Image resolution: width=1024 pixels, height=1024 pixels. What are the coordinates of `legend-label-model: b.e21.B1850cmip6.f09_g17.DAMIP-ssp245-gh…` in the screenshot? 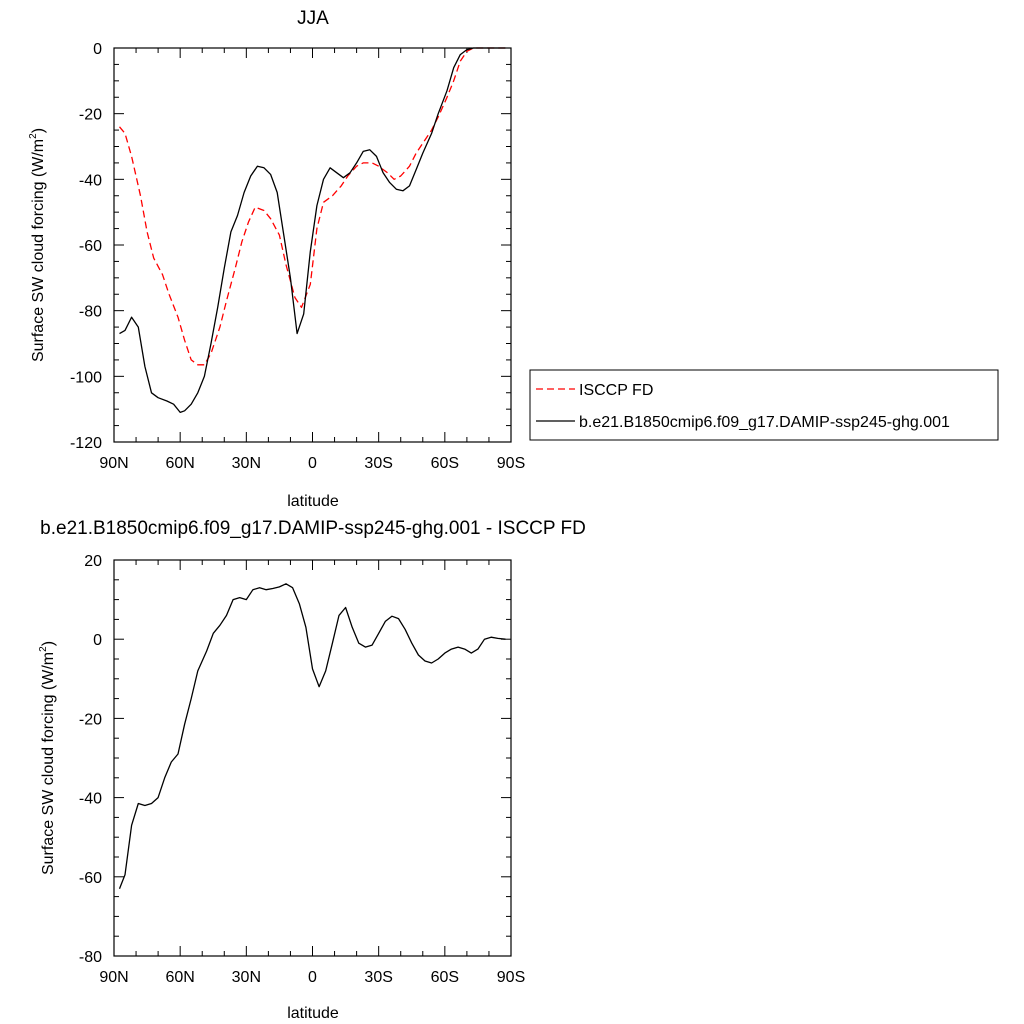 It's located at (764, 422).